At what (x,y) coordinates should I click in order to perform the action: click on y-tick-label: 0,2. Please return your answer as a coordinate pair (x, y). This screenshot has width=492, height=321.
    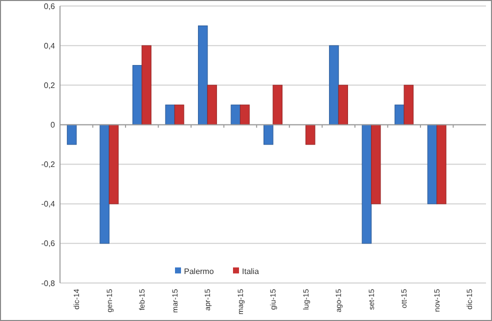
    Looking at the image, I should click on (50, 85).